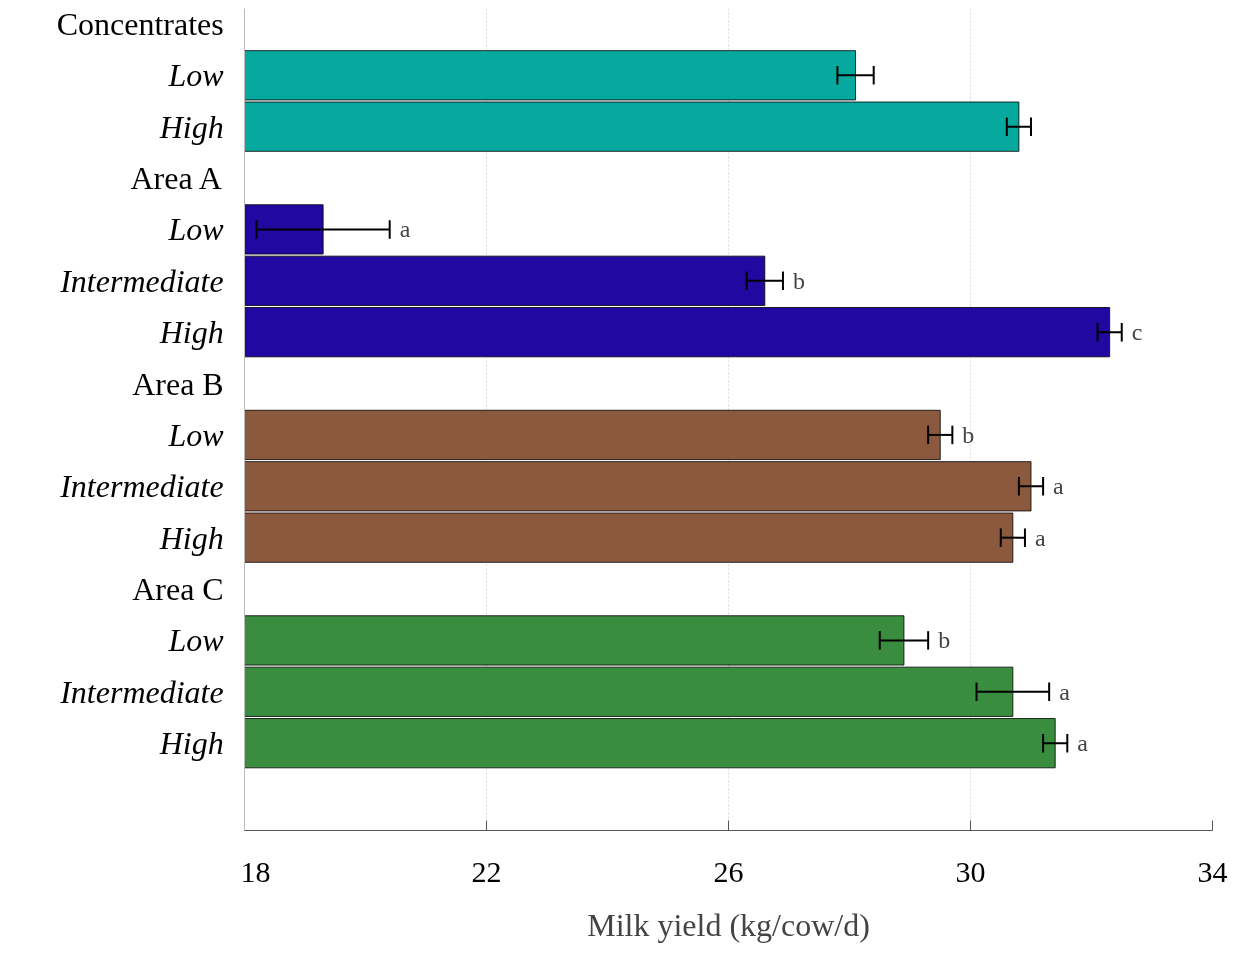 This screenshot has height=972, width=1246. What do you see at coordinates (970, 871) in the screenshot?
I see `x-tick-label: 30` at bounding box center [970, 871].